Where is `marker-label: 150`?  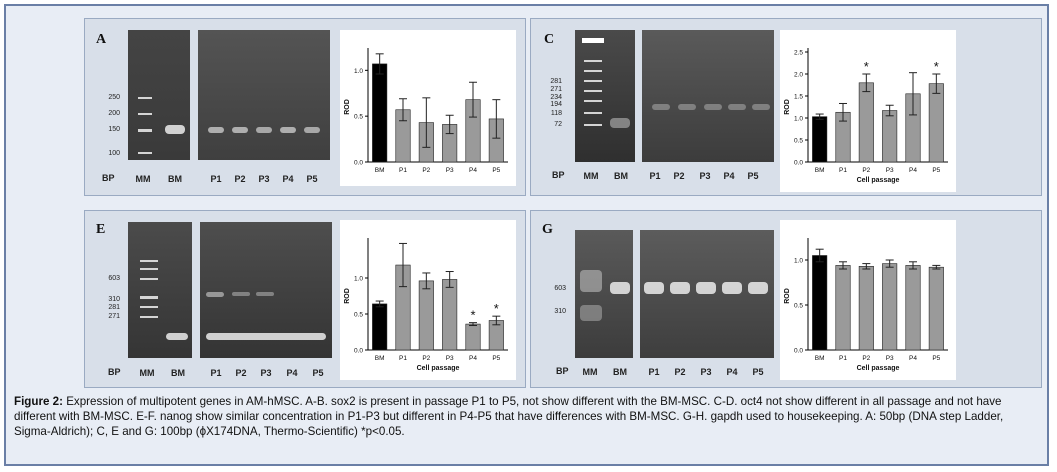
marker-label: 150 is located at coordinates (114, 129).